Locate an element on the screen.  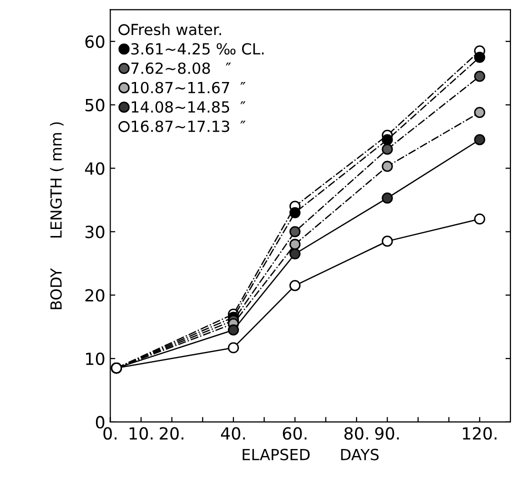
legend-label: 3.61∼4.25 ‰ CL. is located at coordinates (197, 49).